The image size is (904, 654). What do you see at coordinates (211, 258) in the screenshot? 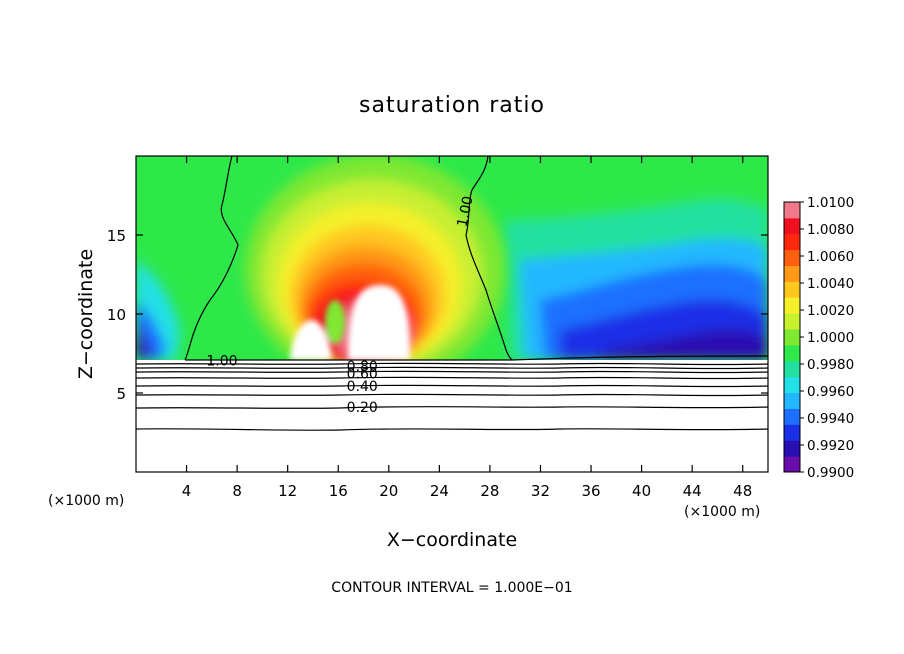
I see `contour-line-100-left` at bounding box center [211, 258].